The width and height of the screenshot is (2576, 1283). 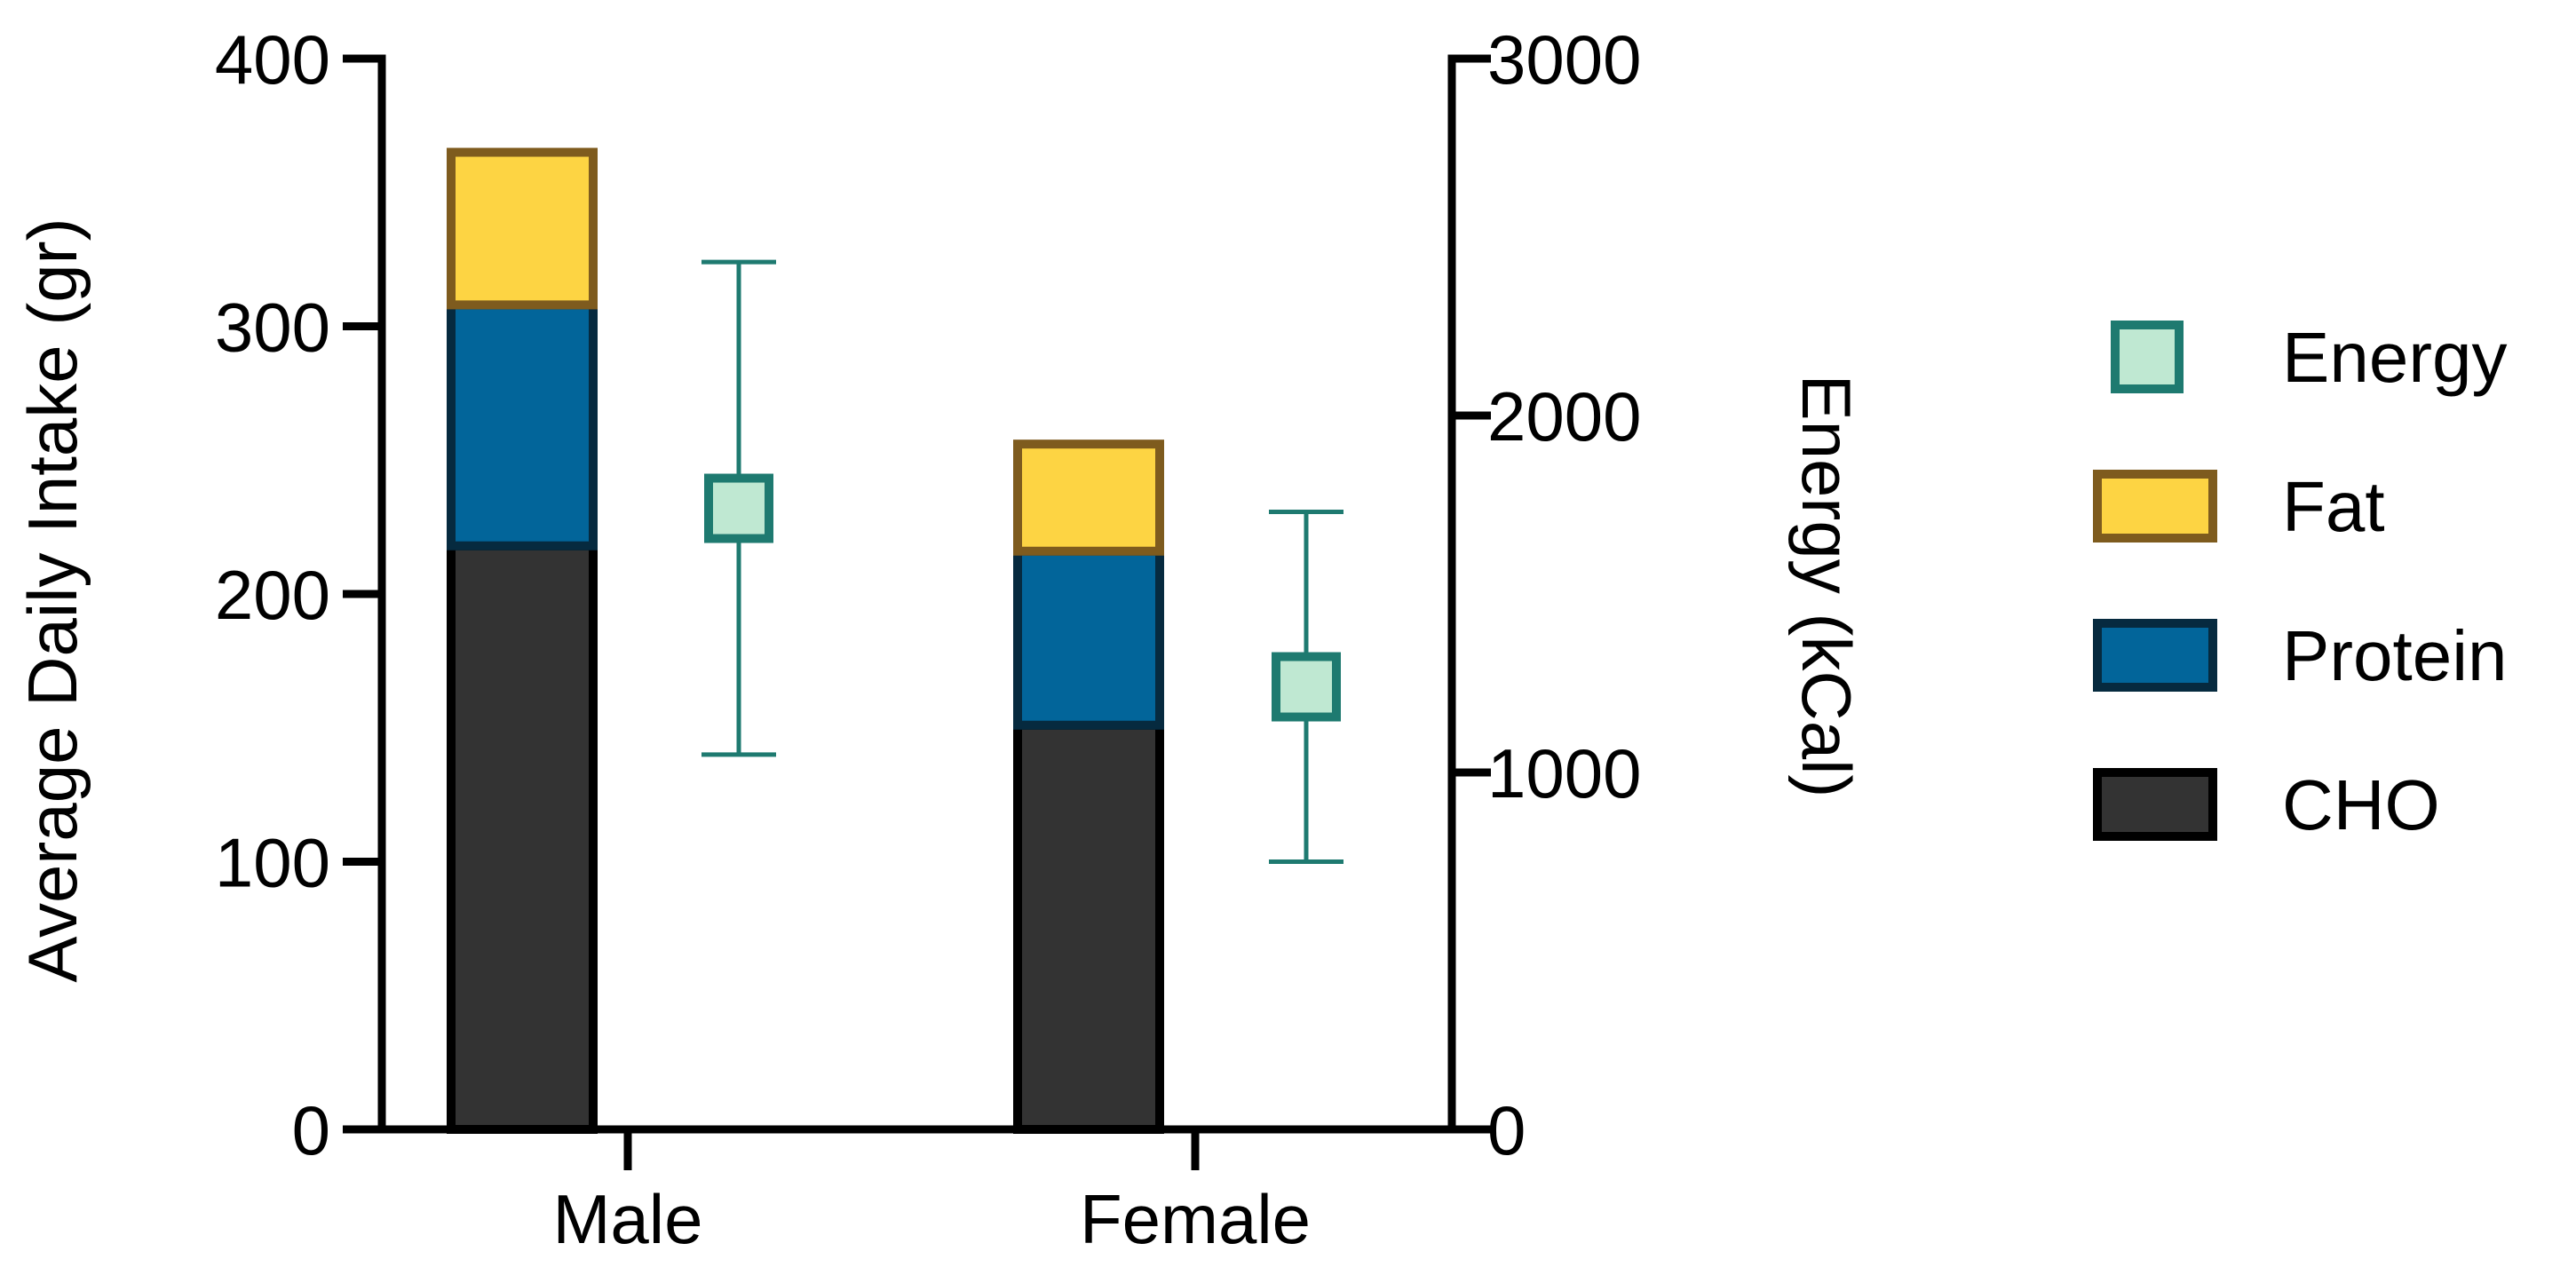 What do you see at coordinates (2155, 506) in the screenshot?
I see `legend-swatch-fat` at bounding box center [2155, 506].